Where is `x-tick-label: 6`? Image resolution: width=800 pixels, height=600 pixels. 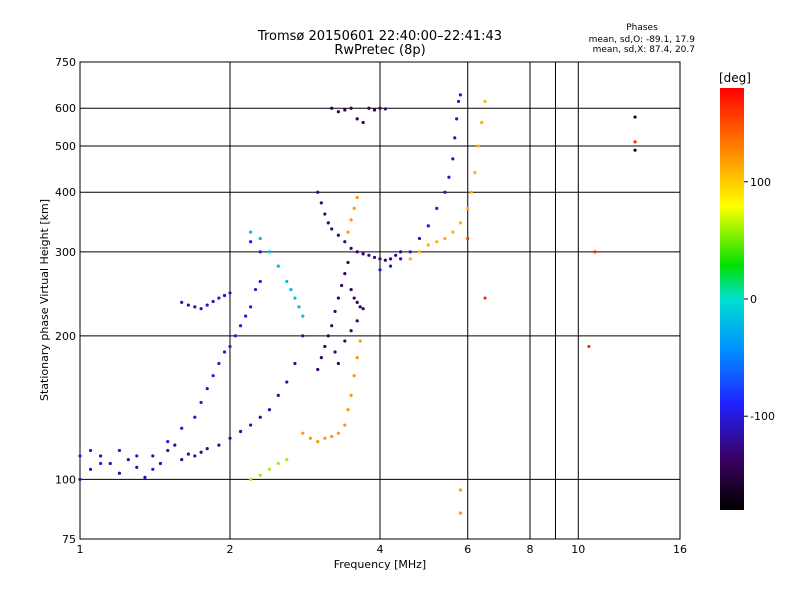 x-tick-label: 6 is located at coordinates (467, 549).